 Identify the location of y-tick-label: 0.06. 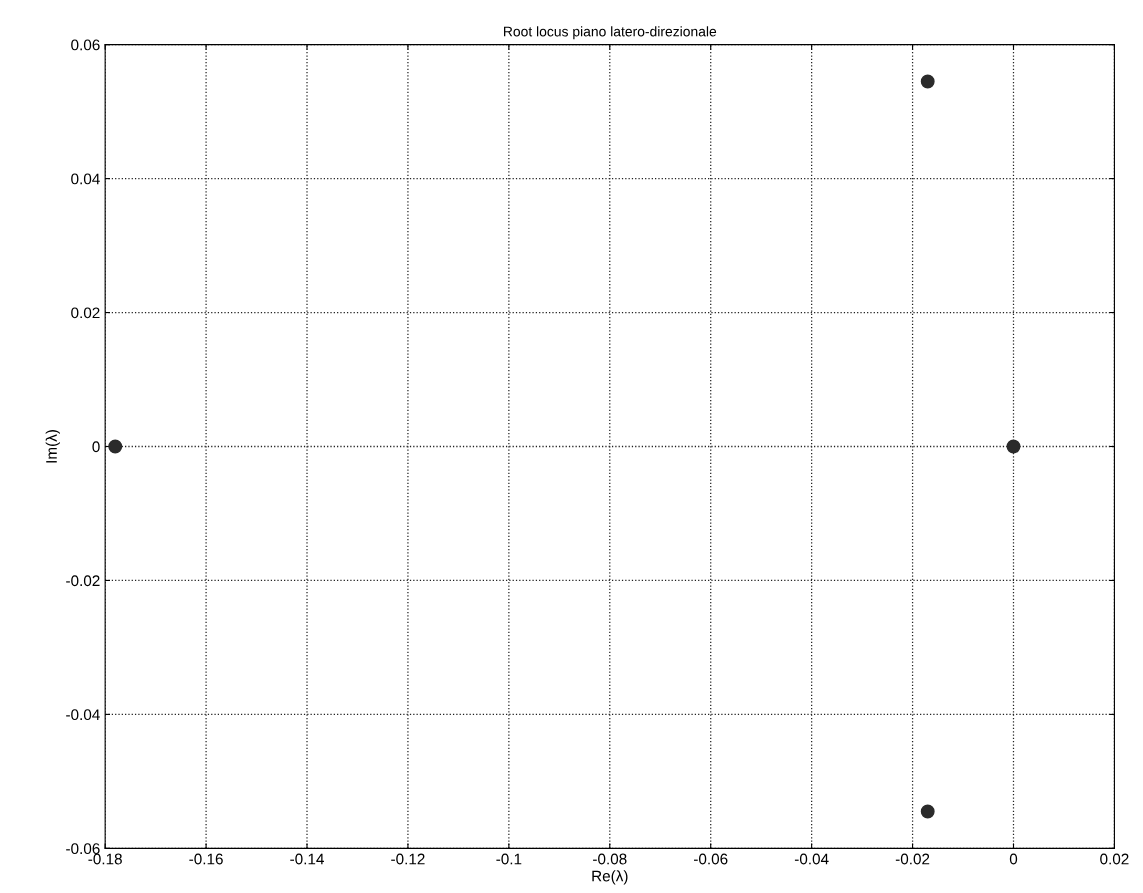
(85, 45).